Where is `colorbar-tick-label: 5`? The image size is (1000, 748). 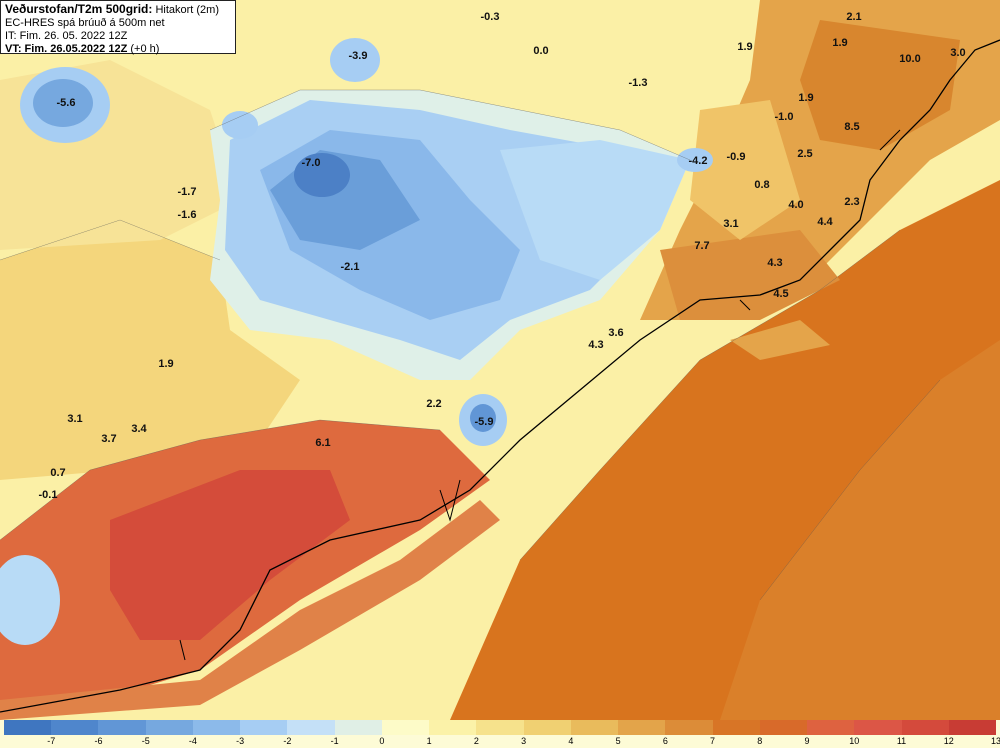 colorbar-tick-label: 5 is located at coordinates (618, 741).